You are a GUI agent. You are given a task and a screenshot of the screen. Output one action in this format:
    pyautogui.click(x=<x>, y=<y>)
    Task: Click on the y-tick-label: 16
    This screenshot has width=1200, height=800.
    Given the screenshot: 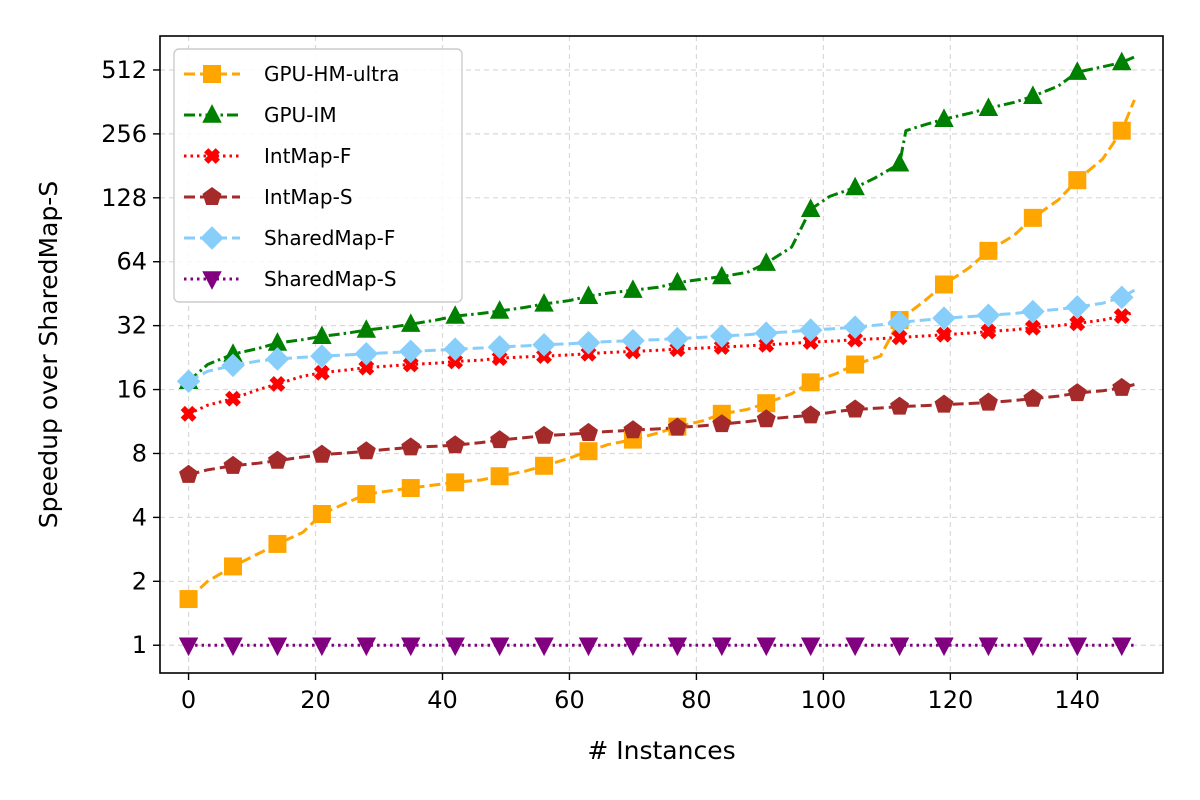 What is the action you would take?
    pyautogui.click(x=131, y=390)
    